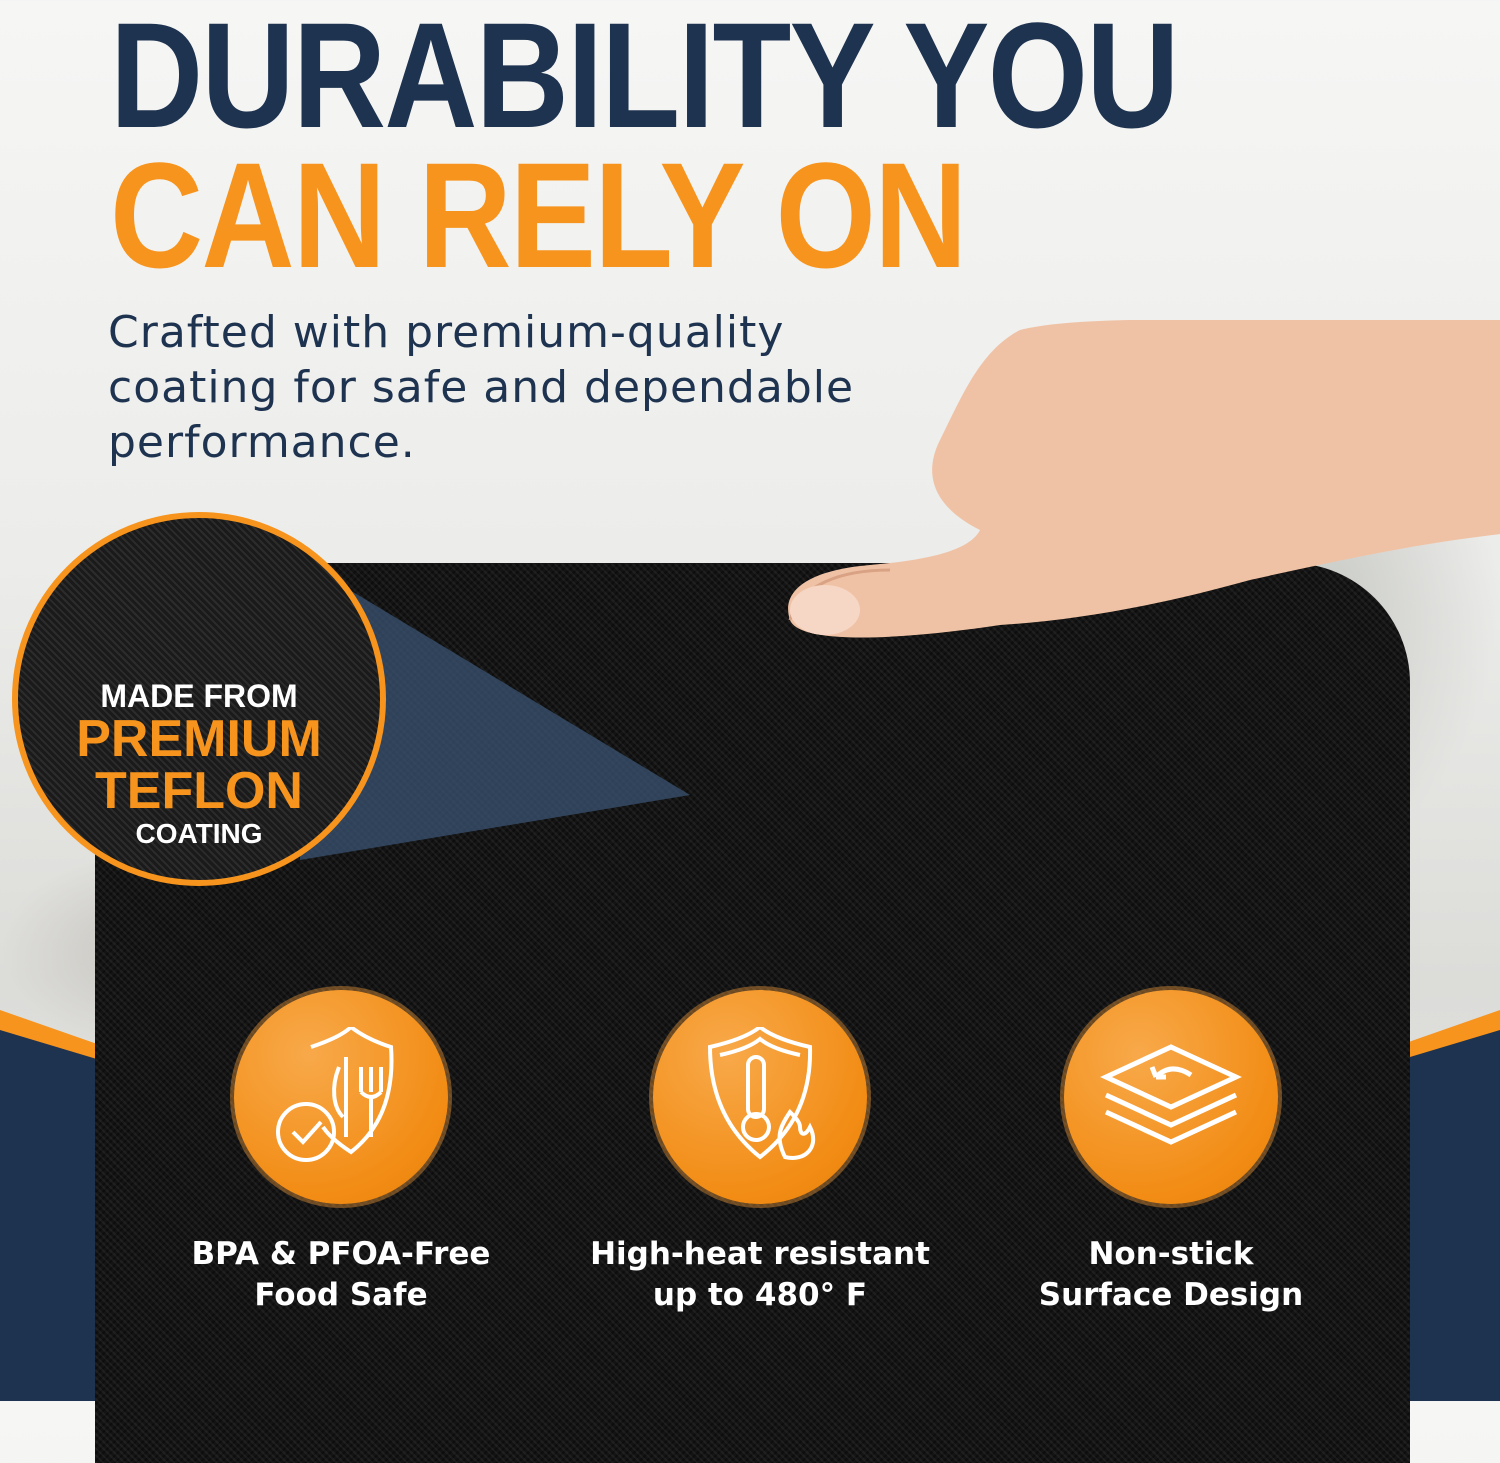 The height and width of the screenshot is (1463, 1500). What do you see at coordinates (1144, 479) in the screenshot?
I see `hand-image` at bounding box center [1144, 479].